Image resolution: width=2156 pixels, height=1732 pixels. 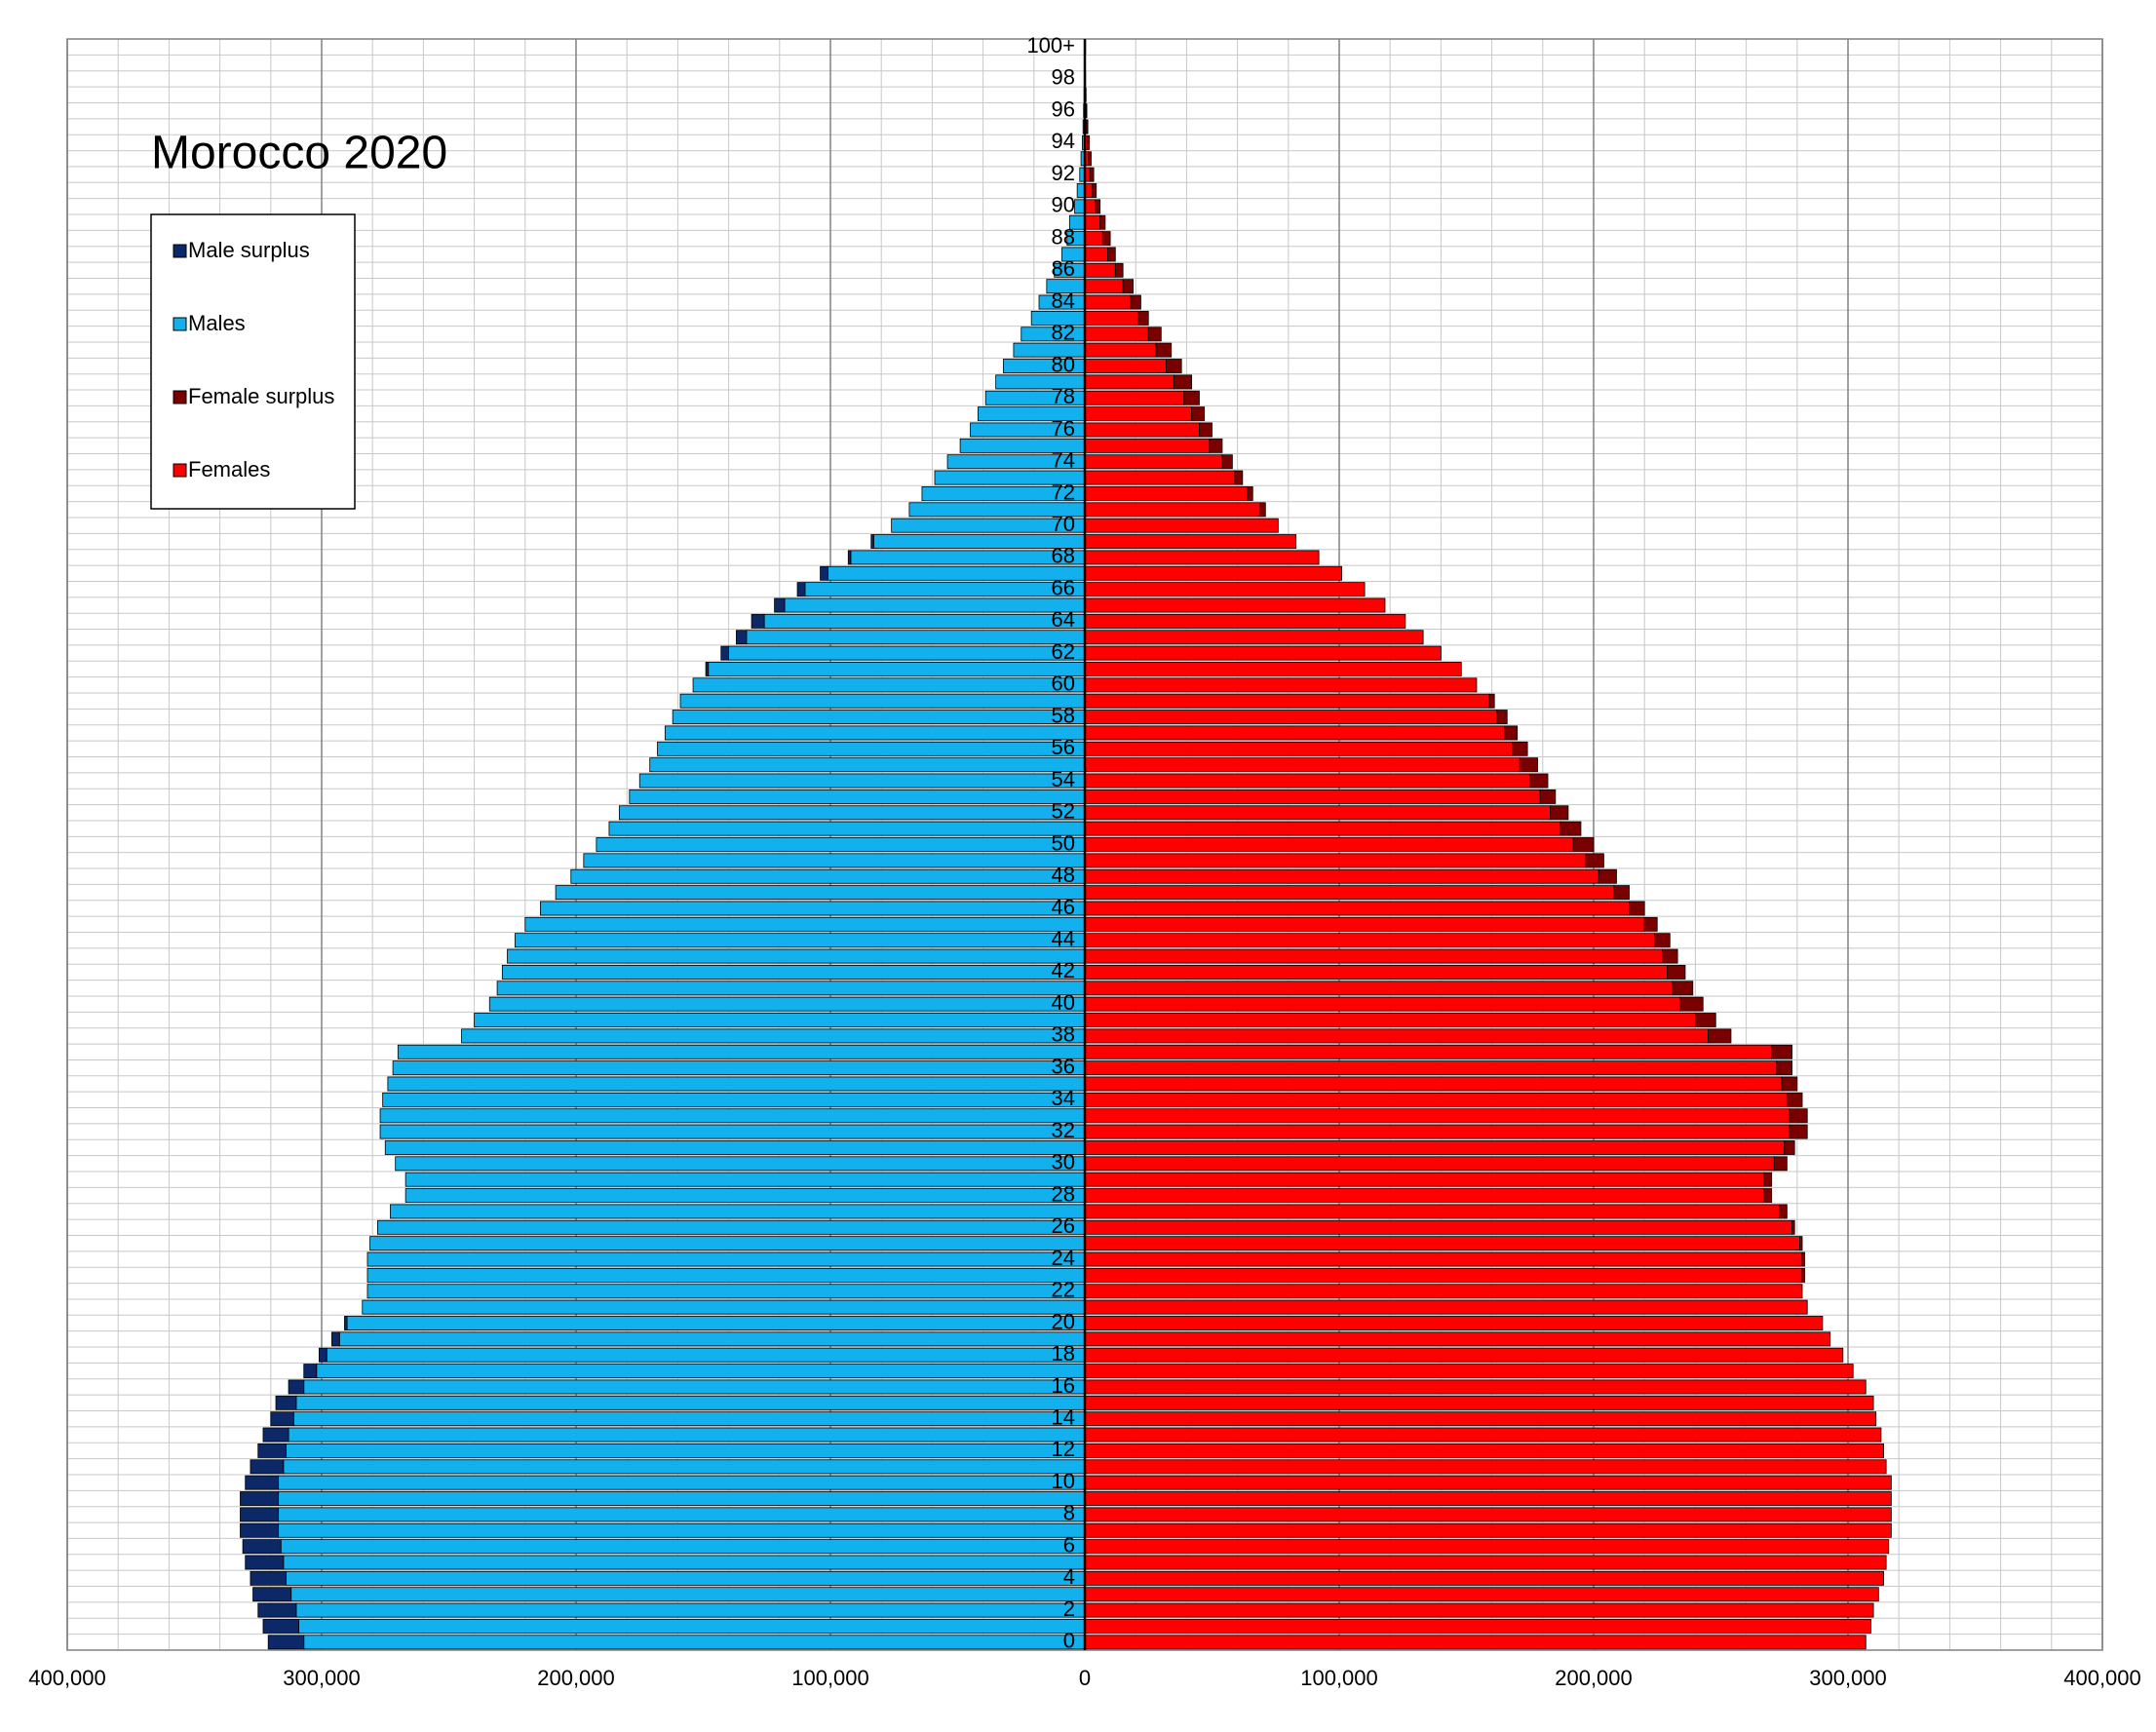 What do you see at coordinates (1063, 460) in the screenshot?
I see `y-tick-label: 74` at bounding box center [1063, 460].